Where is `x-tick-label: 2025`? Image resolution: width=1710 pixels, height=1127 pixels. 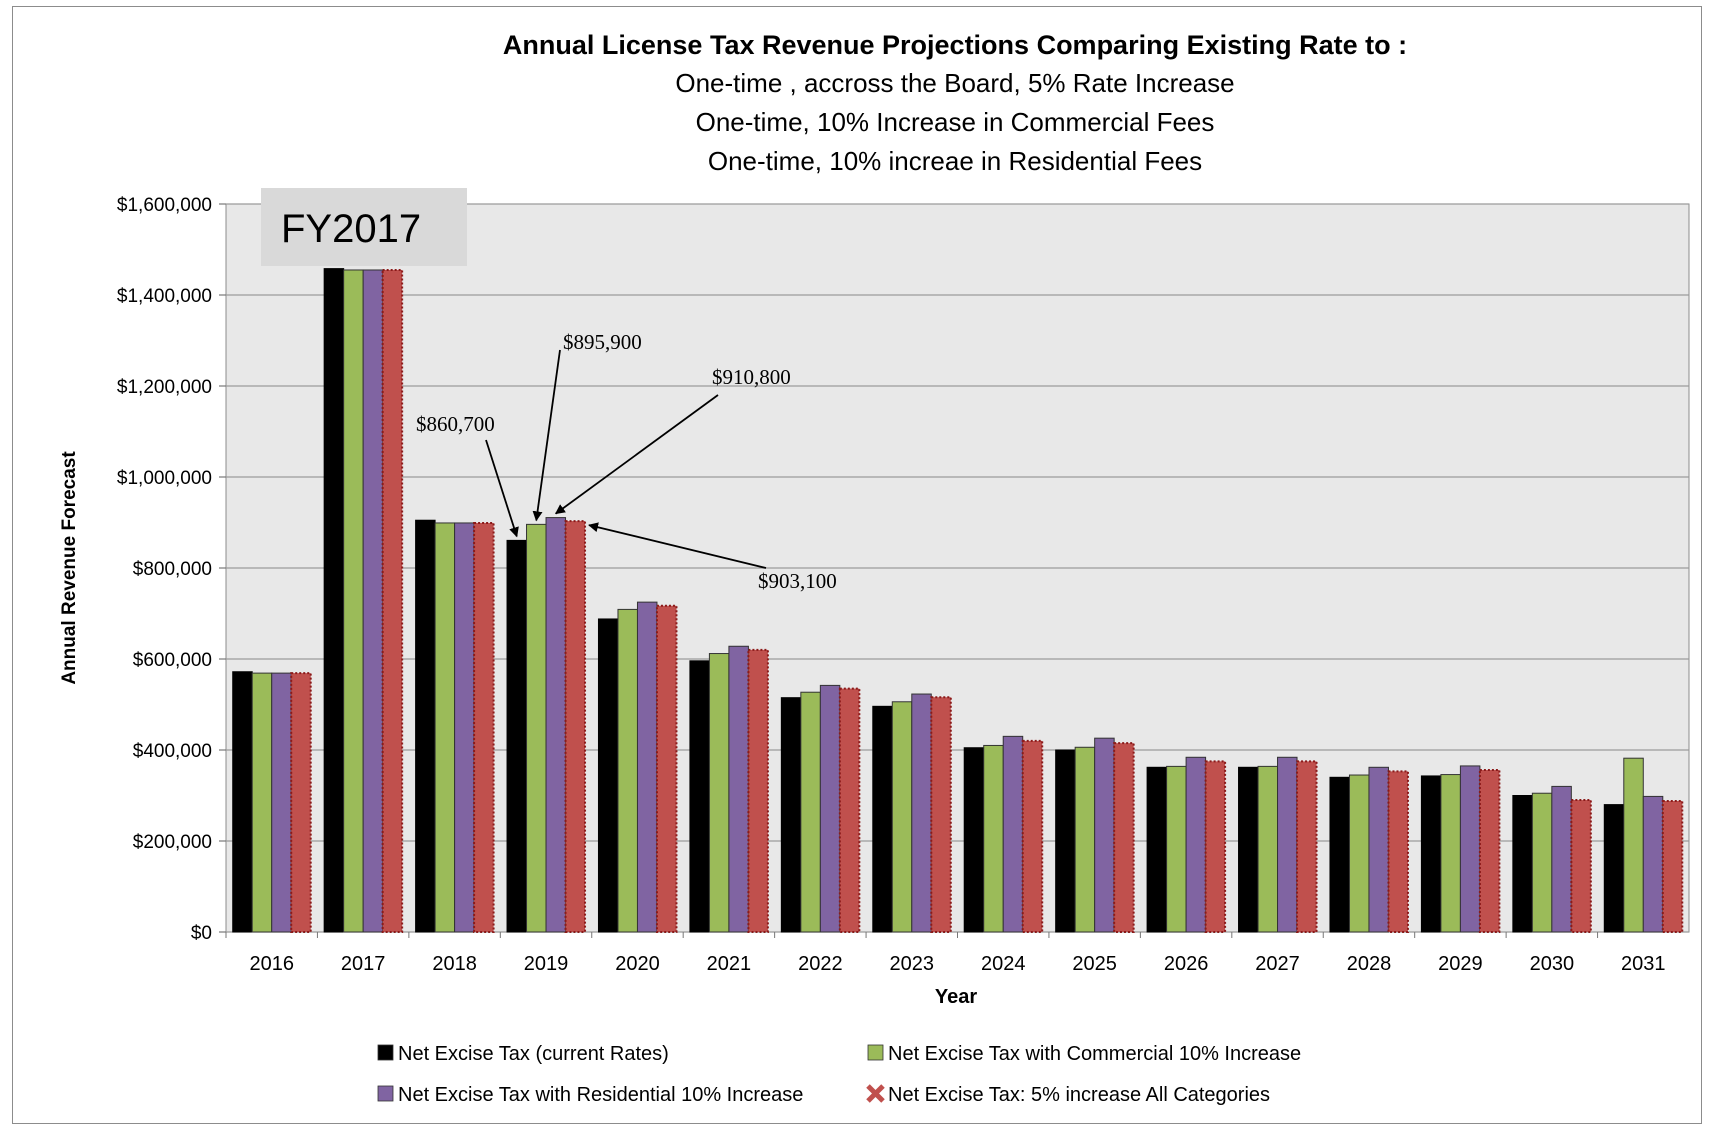
x-tick-label: 2025 is located at coordinates (1094, 964).